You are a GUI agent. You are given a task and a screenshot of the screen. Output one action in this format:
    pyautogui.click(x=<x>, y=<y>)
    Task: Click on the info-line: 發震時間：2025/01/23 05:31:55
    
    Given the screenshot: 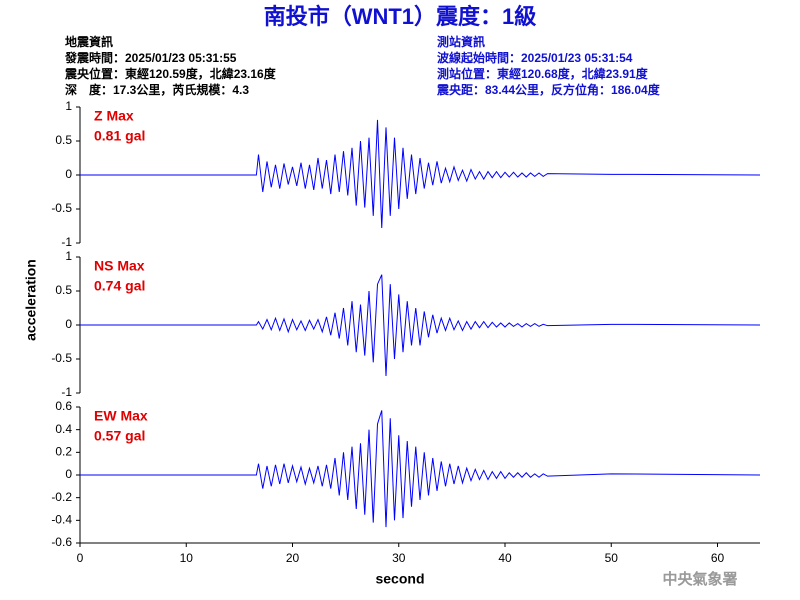 What is the action you would take?
    pyautogui.click(x=150, y=57)
    